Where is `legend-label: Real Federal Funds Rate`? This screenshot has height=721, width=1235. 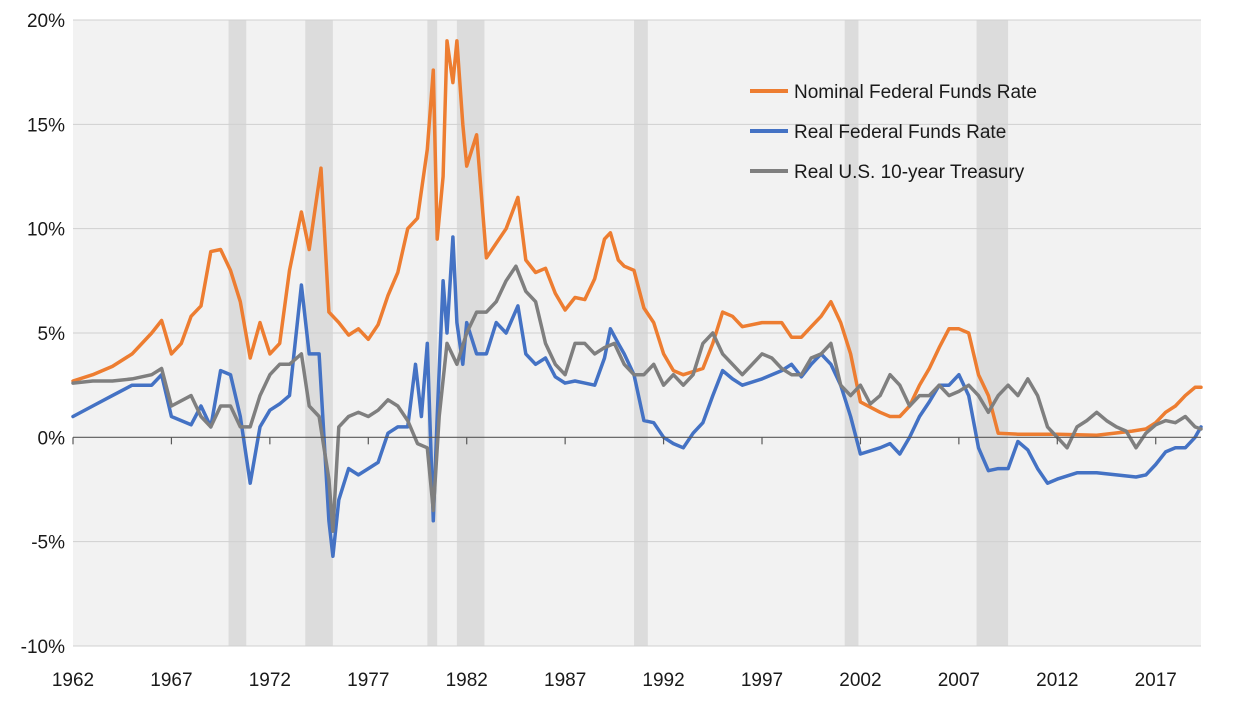
legend-label: Real Federal Funds Rate is located at coordinates (900, 132).